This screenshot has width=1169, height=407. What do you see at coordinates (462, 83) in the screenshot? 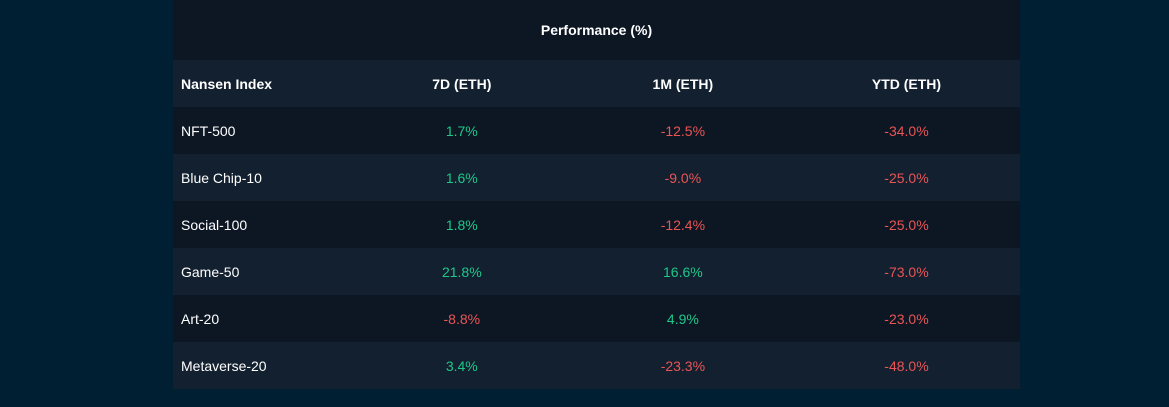
I see `column-header-7d-eth: 7D (ETH)` at bounding box center [462, 83].